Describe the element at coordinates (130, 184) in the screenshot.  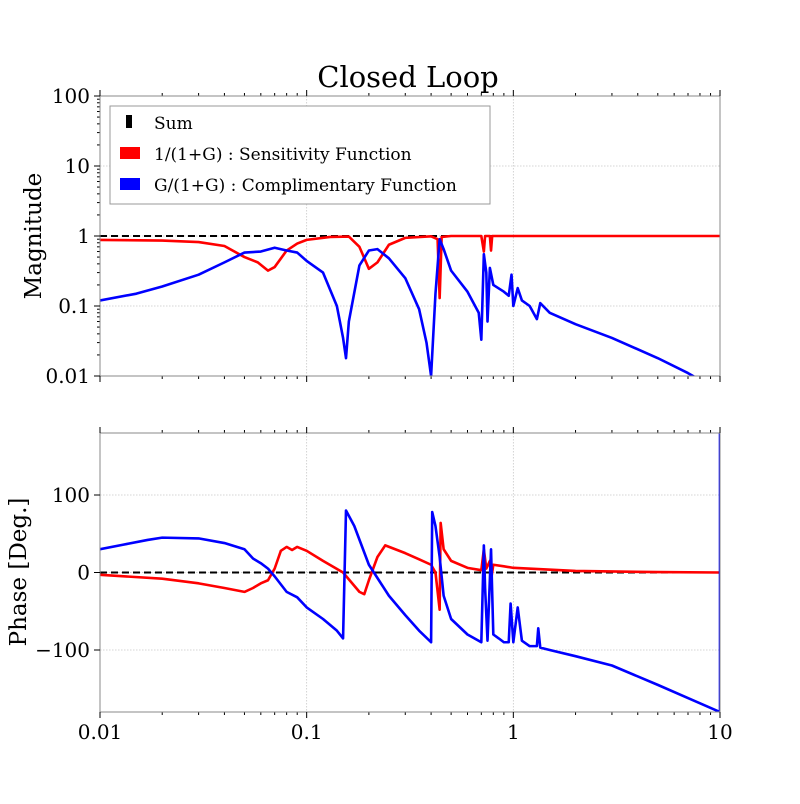
I see `legend-swatch-complimentary` at that location.